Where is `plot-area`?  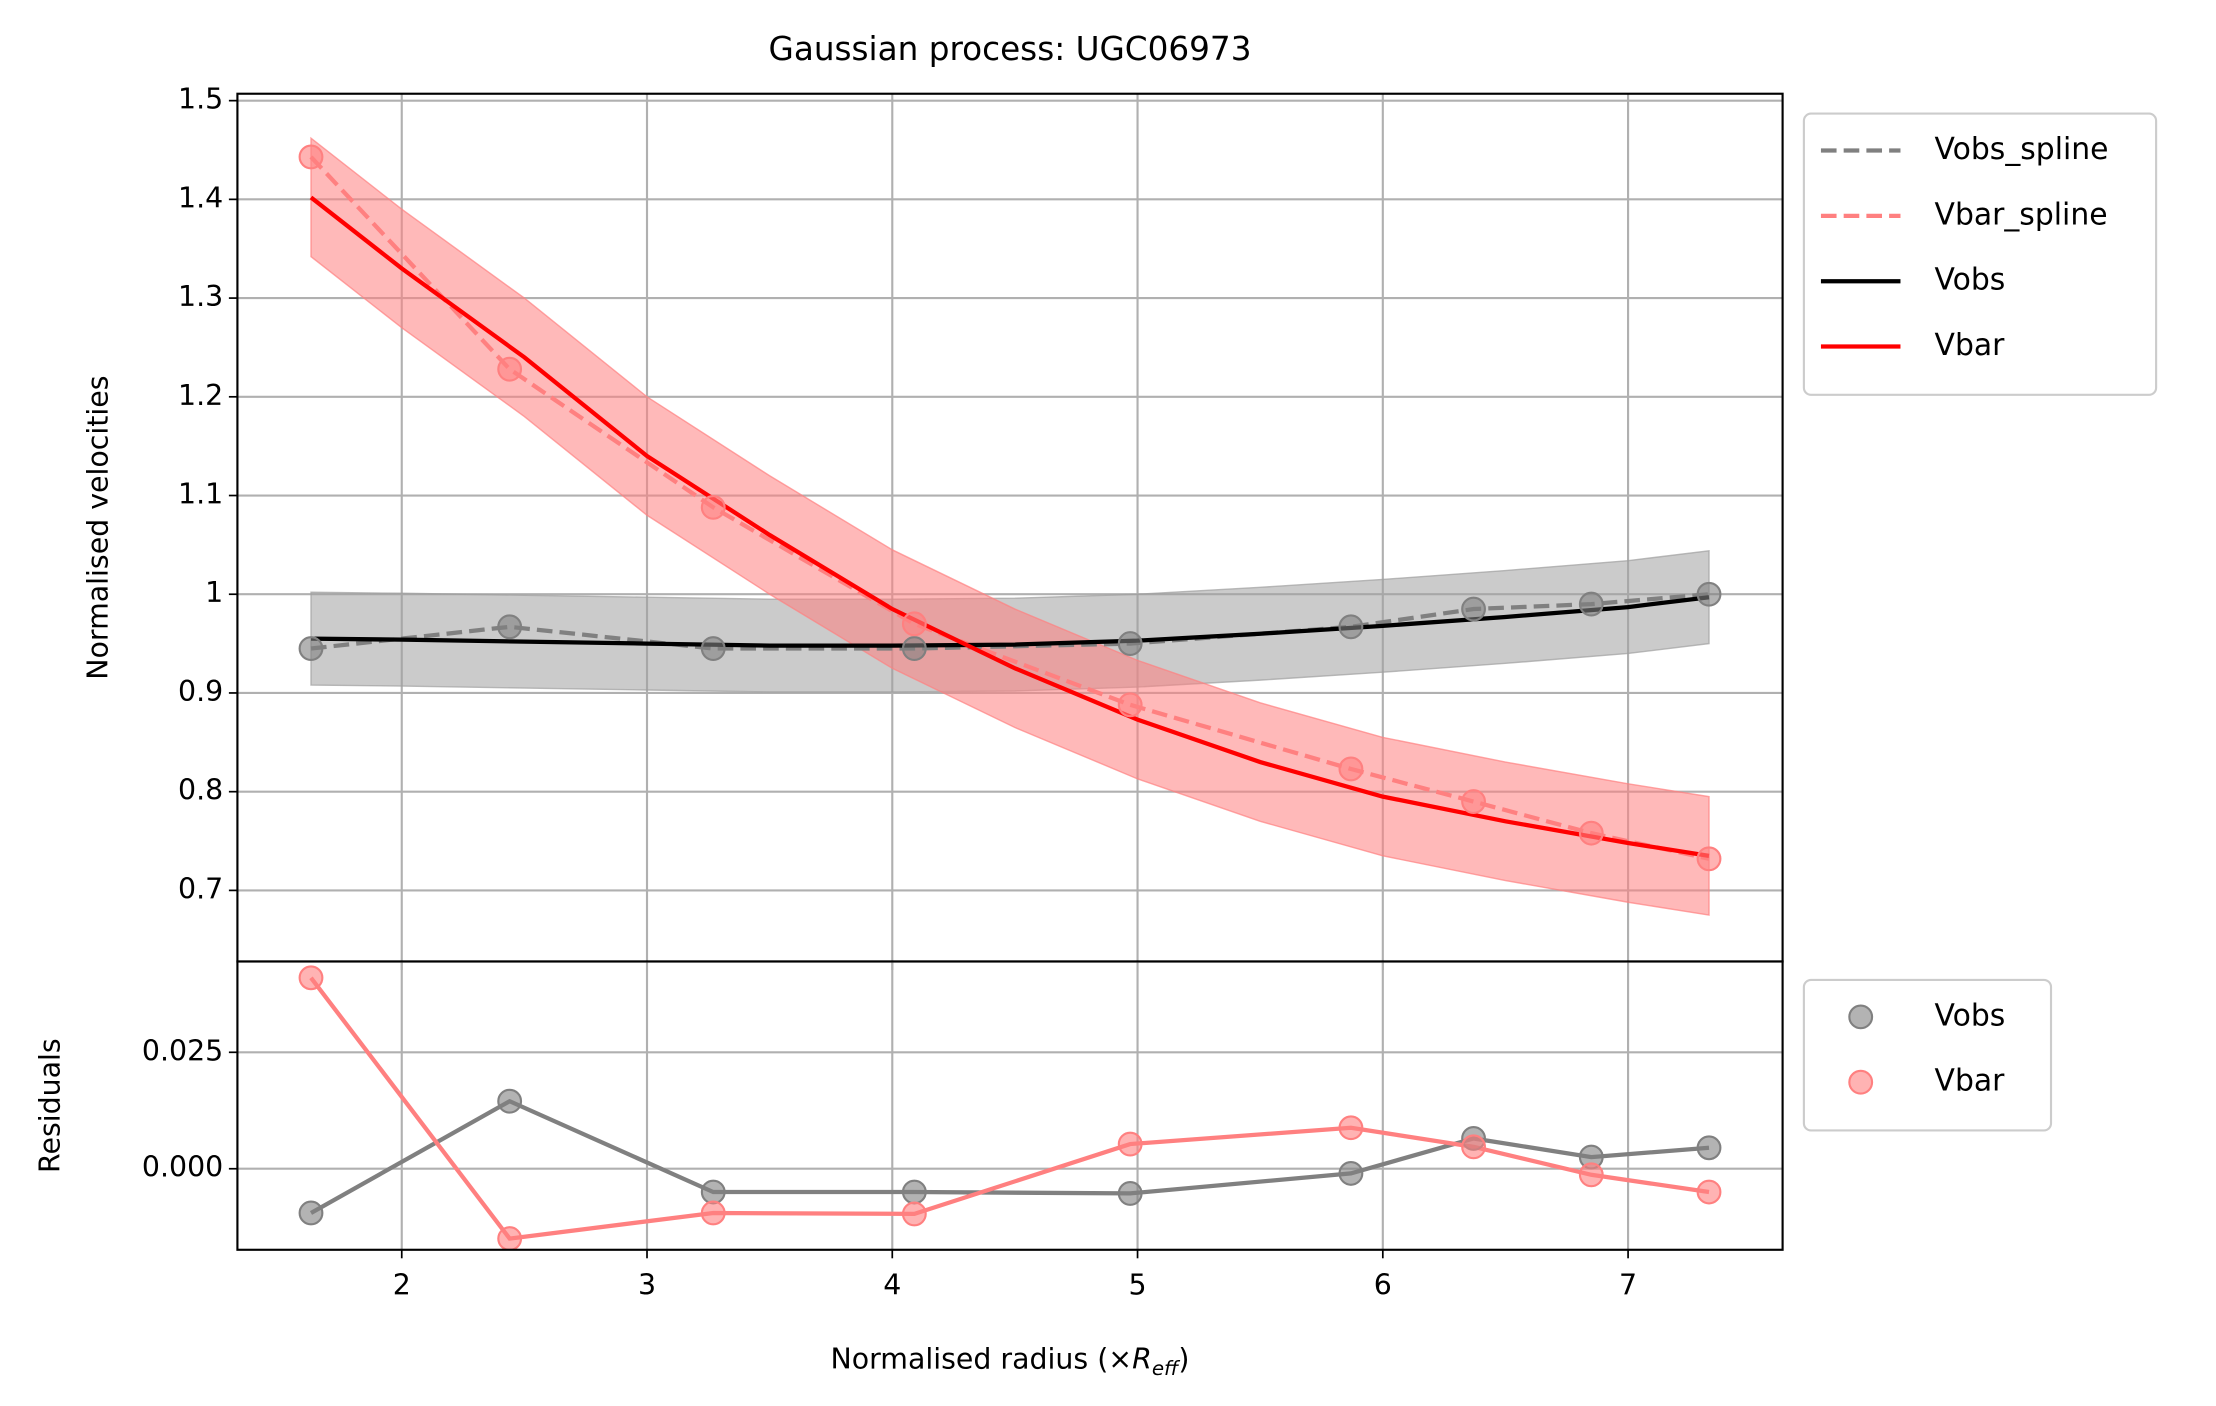
plot-area is located at coordinates (1010, 1107).